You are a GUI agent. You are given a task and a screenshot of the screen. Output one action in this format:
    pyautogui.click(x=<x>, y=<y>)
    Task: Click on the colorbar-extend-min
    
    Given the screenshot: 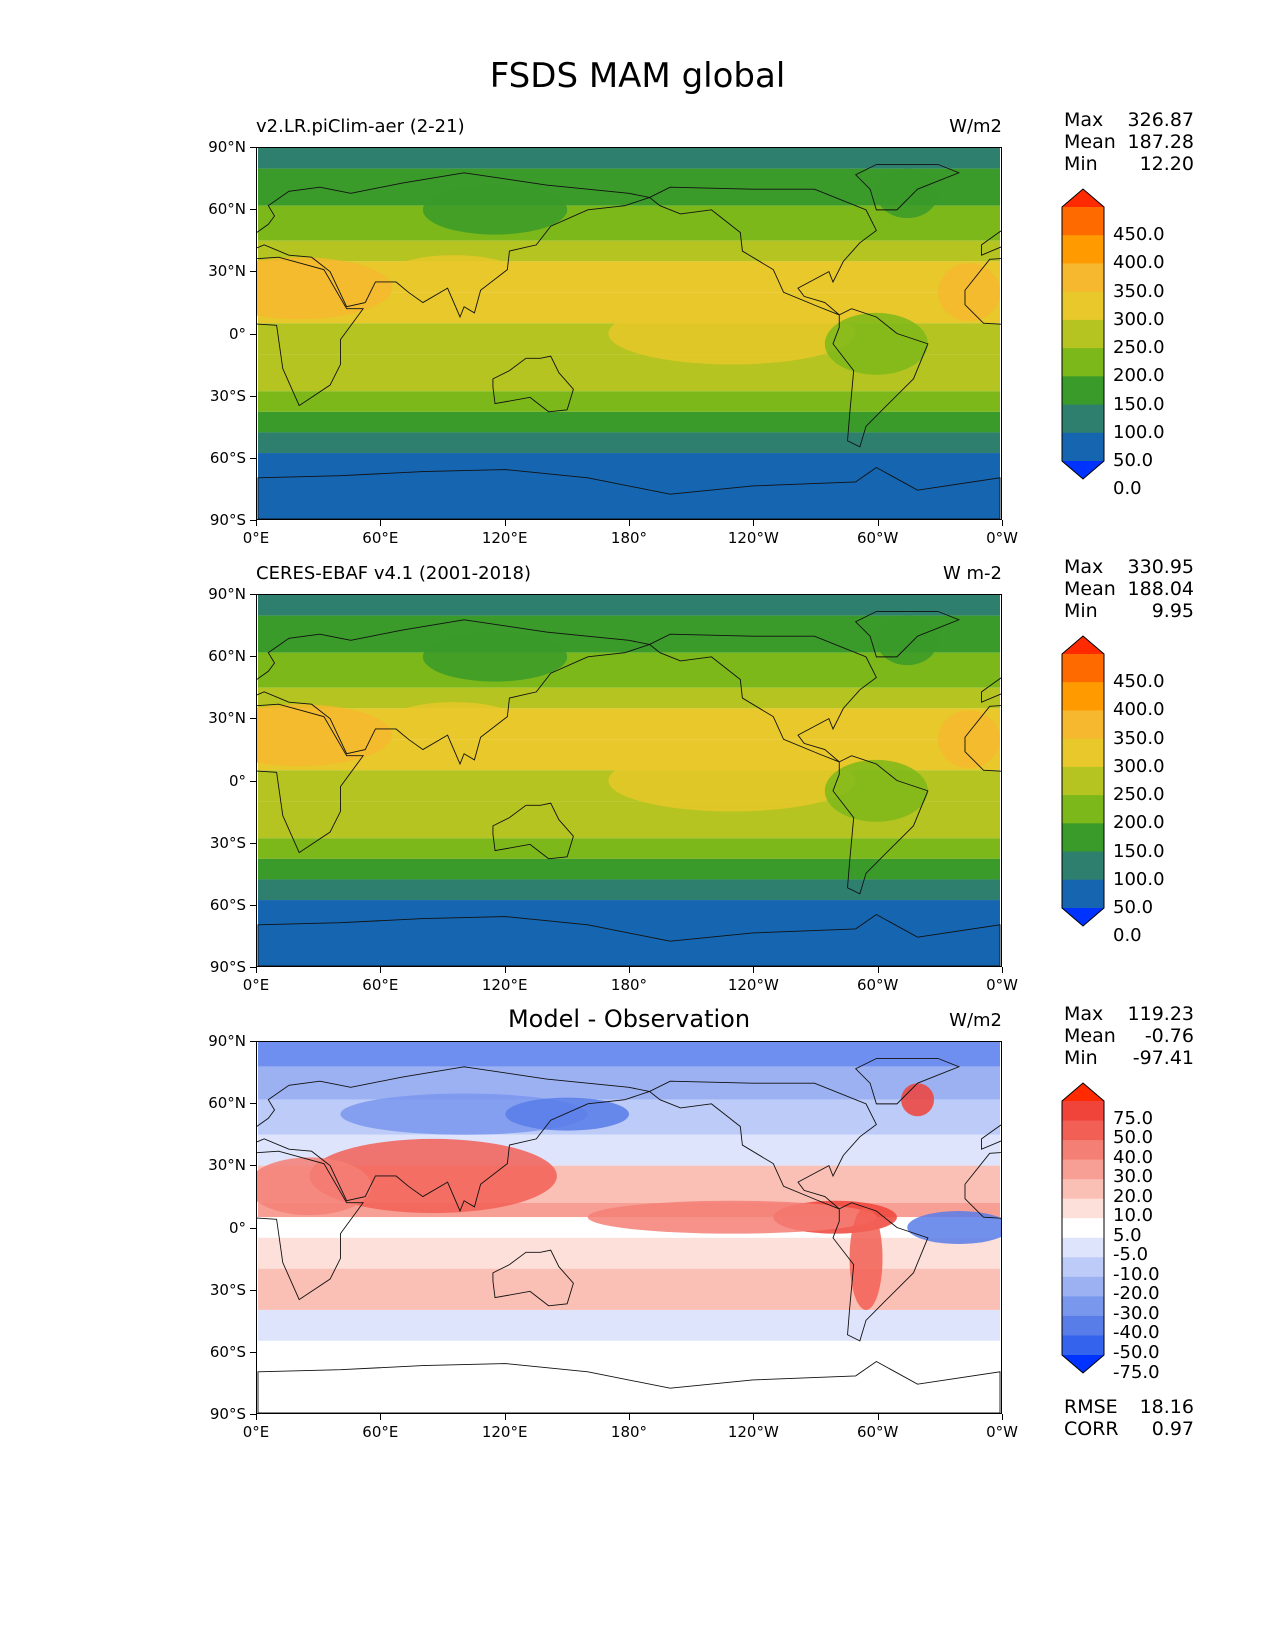 What is the action you would take?
    pyautogui.click(x=1083, y=470)
    